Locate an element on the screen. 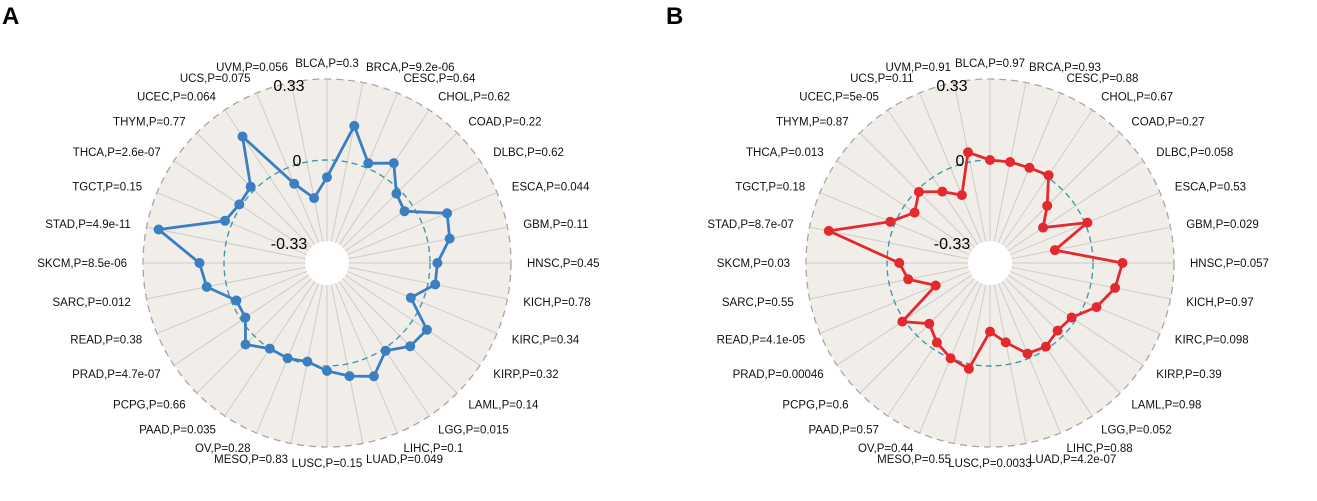 The image size is (1317, 501). tick-label-brca: BRCA,P=0.93 is located at coordinates (1065, 68).